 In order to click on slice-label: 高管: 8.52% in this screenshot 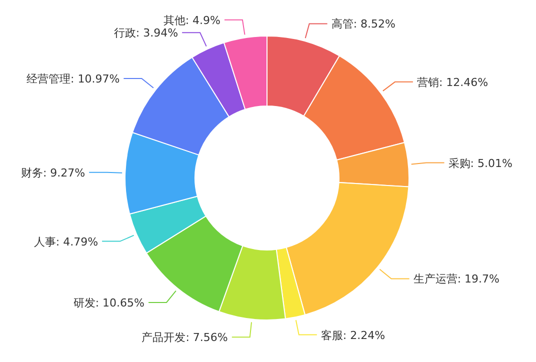, I will do `click(363, 24)`.